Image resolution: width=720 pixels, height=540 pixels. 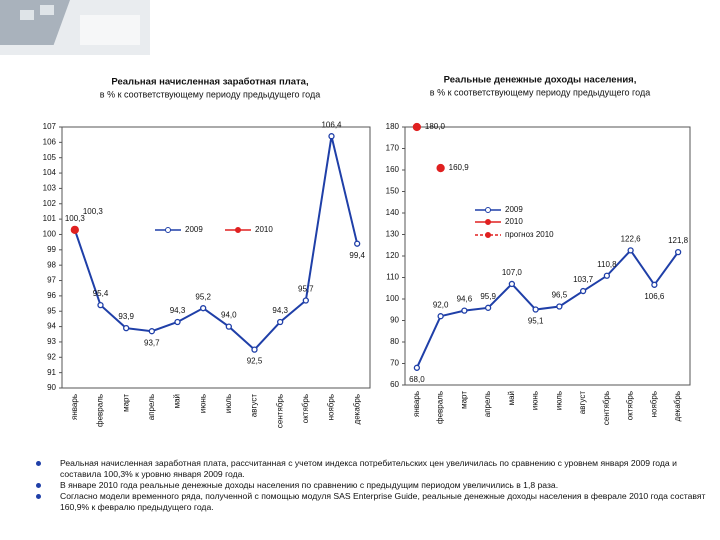 I want to click on y-tick-label: 93, so click(x=51, y=341).